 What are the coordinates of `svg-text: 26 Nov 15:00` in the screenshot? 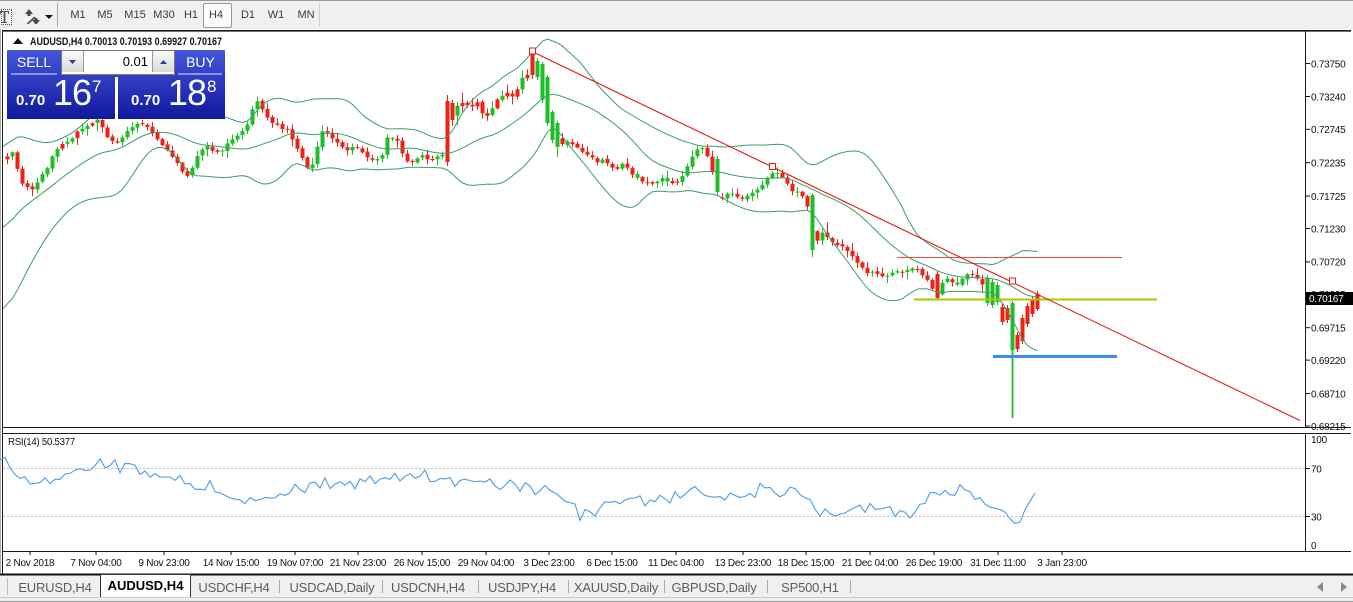 It's located at (422, 563).